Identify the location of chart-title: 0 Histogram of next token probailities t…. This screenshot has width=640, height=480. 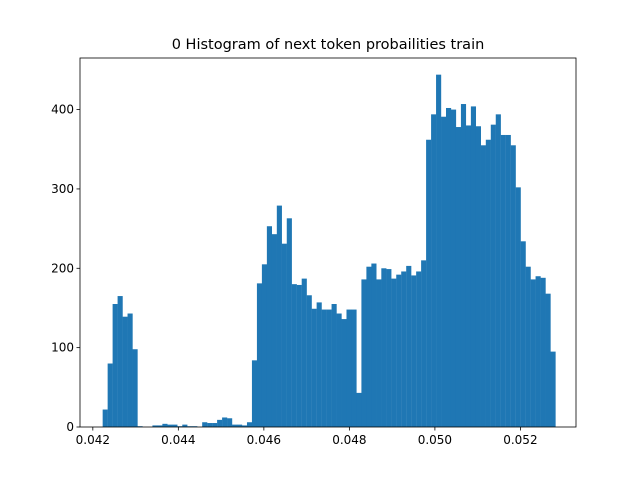
(328, 45).